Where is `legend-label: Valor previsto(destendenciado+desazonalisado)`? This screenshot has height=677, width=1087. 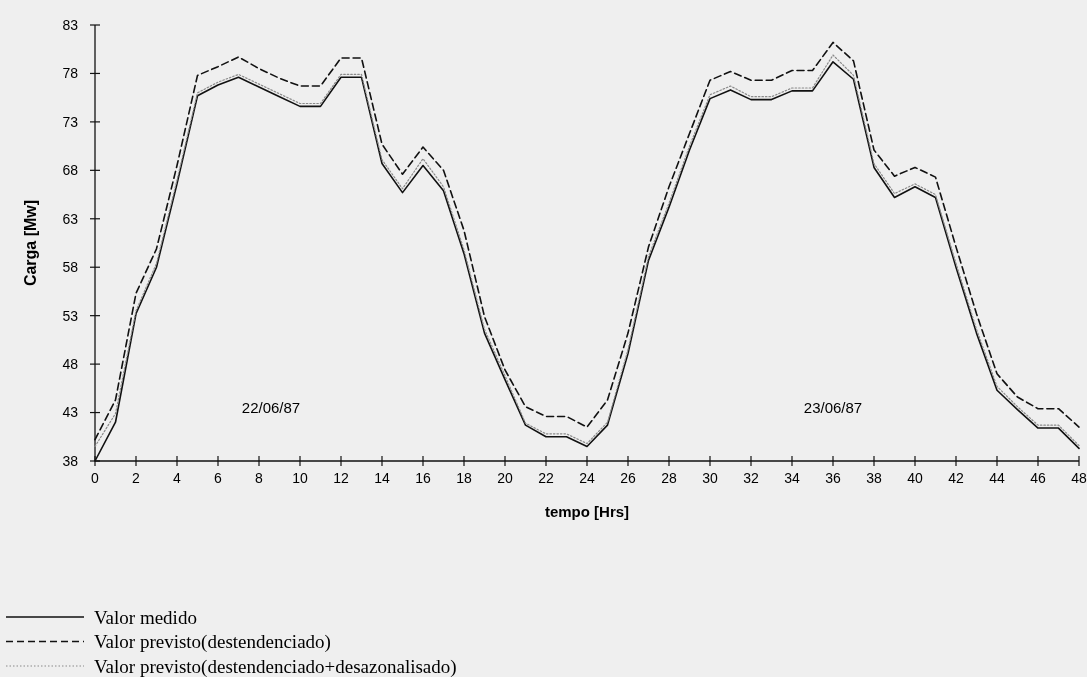
legend-label: Valor previsto(destendenciado+desazonalisado) is located at coordinates (275, 666).